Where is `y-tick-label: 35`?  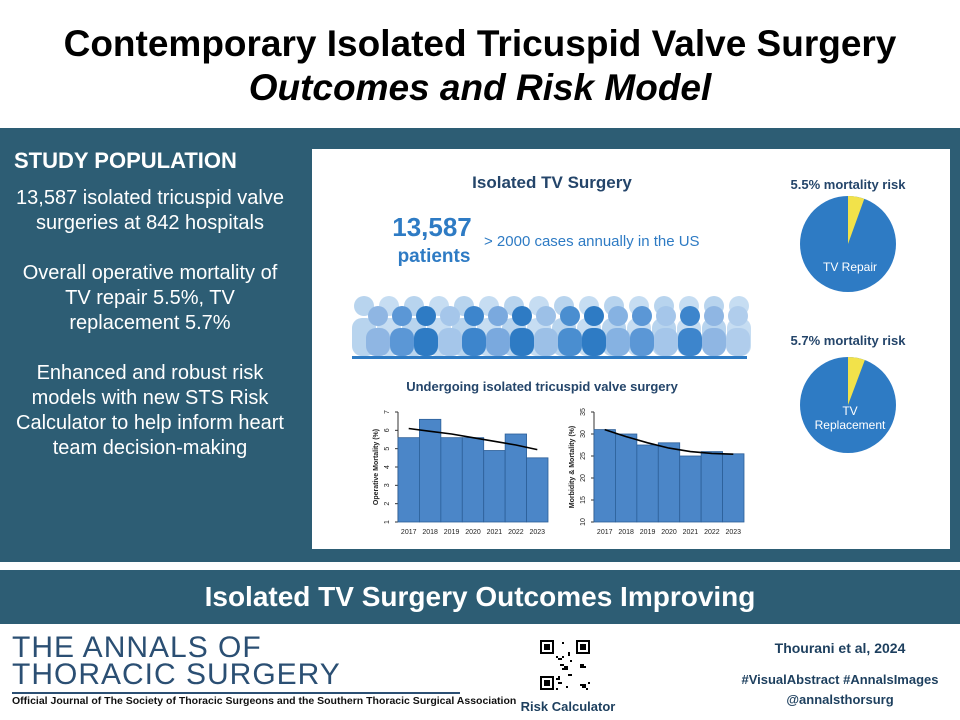 y-tick-label: 35 is located at coordinates (583, 412).